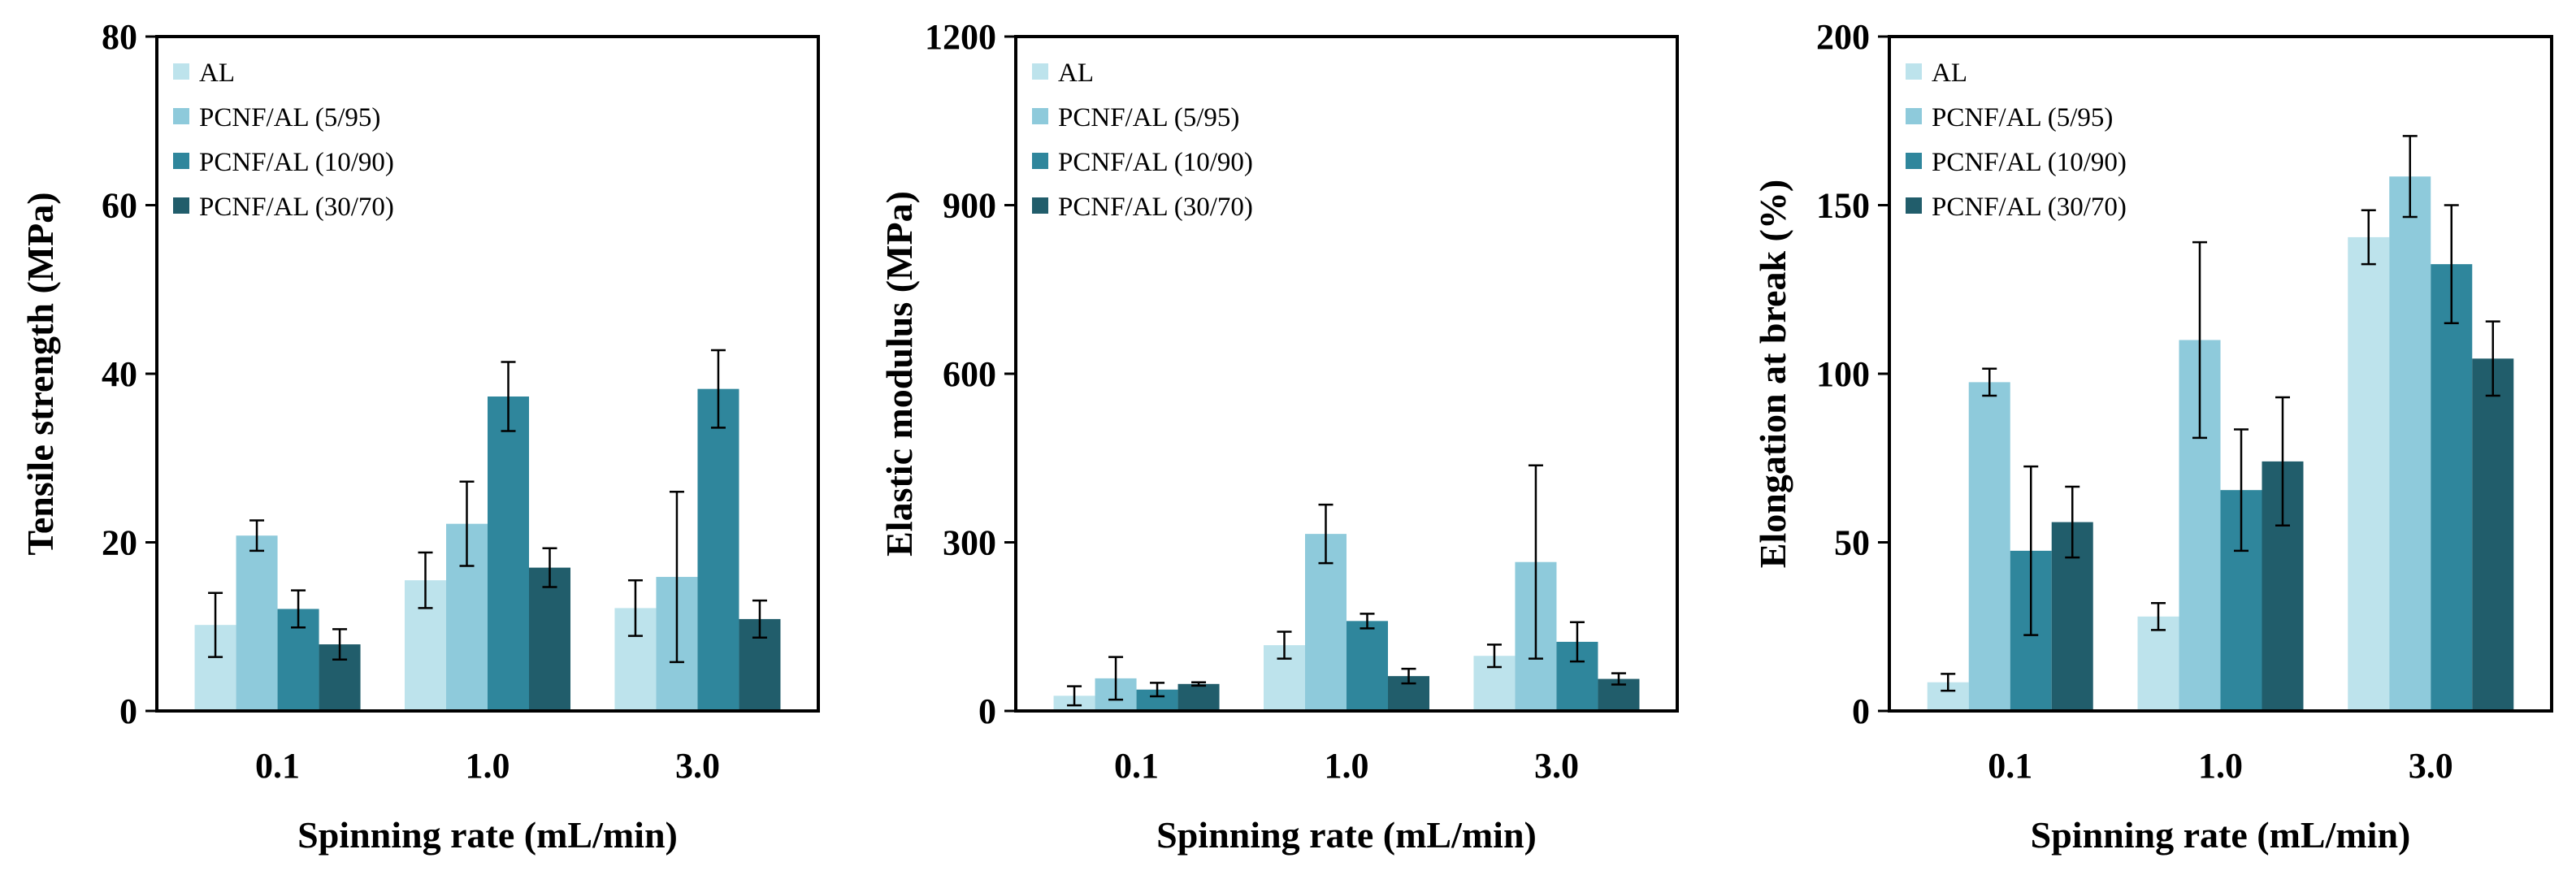 This screenshot has height=871, width=2576. Describe the element at coordinates (1618, 679) in the screenshot. I see `error-bar-2-s4-c3` at that location.